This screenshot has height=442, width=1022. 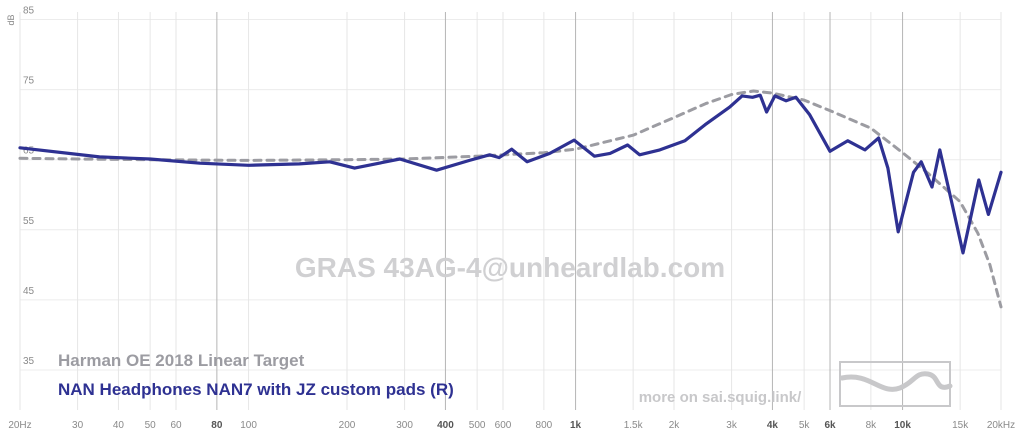 I want to click on x-tick-label: 15k, so click(x=960, y=425).